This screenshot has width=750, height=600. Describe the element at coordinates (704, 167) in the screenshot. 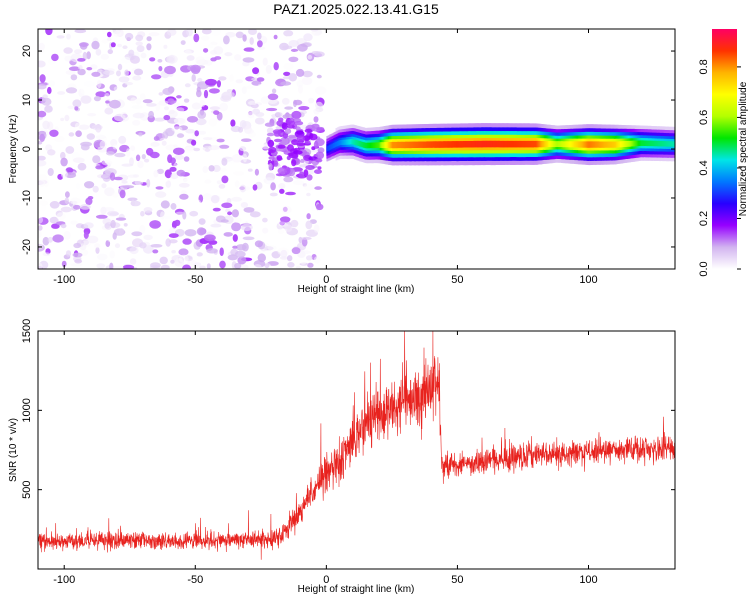

I see `colorbar-tick-label: 0.4` at that location.